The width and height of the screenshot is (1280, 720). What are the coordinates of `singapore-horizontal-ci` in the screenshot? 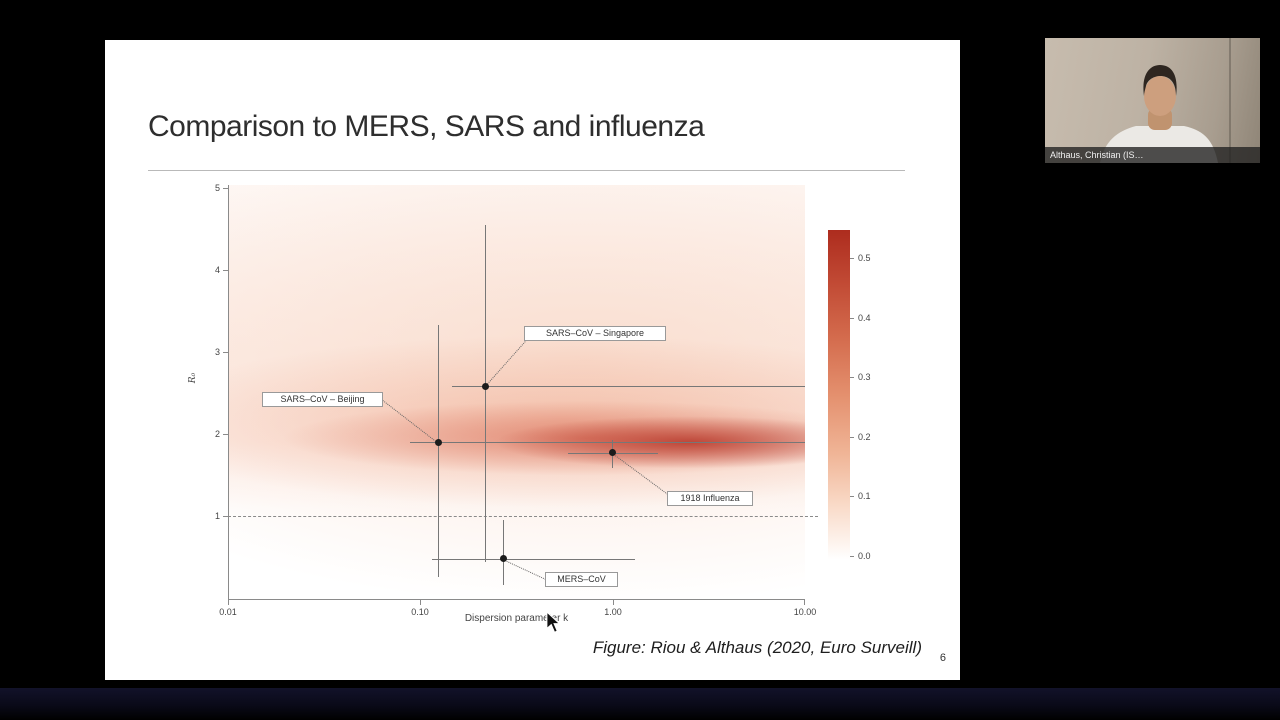 It's located at (628, 386).